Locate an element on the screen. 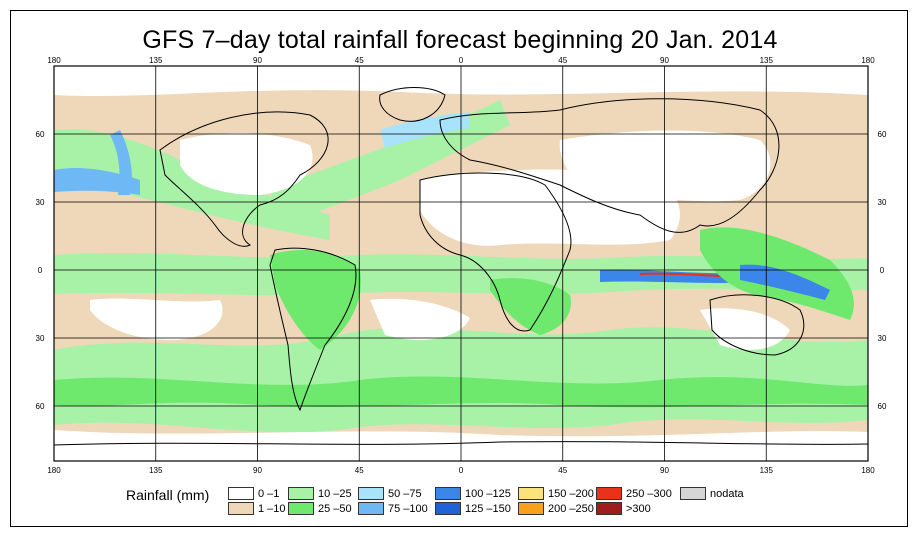  antarctica-outline is located at coordinates (461, 443).